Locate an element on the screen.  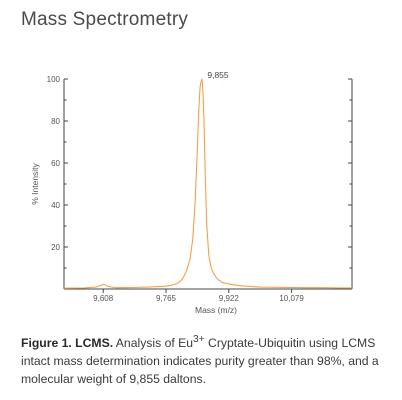
x-tick-label: 9,922 is located at coordinates (229, 298).